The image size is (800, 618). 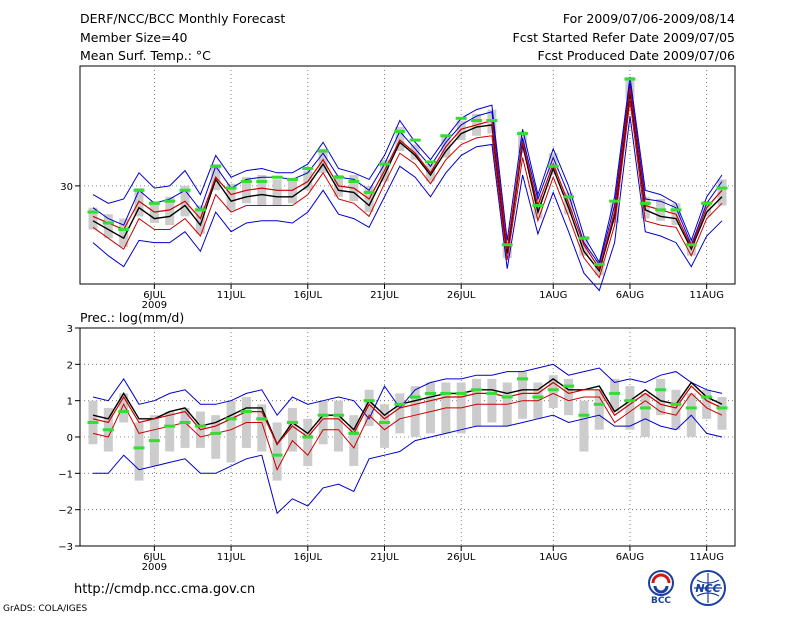 I want to click on x-tick-label: 6JUL, so click(x=154, y=557).